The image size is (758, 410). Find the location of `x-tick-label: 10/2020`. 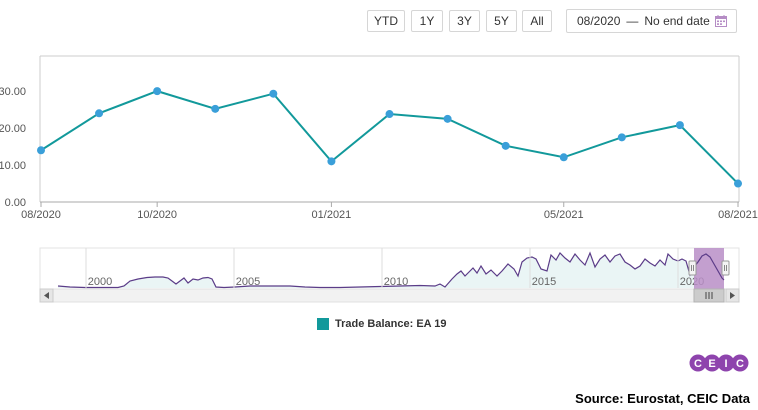

x-tick-label: 10/2020 is located at coordinates (157, 215).